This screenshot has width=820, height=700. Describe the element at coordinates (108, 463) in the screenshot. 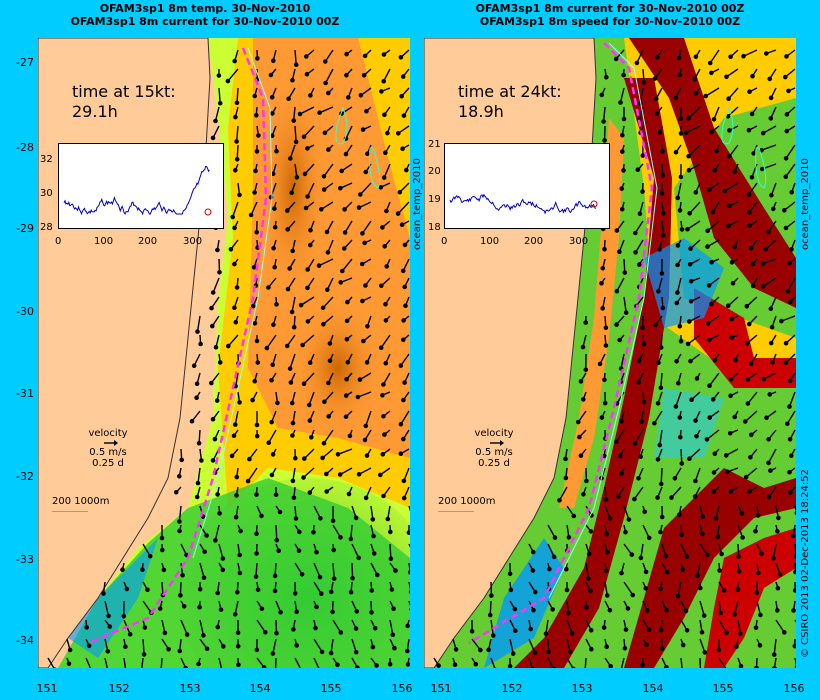

I see `velocity-time: 0.25 d` at that location.